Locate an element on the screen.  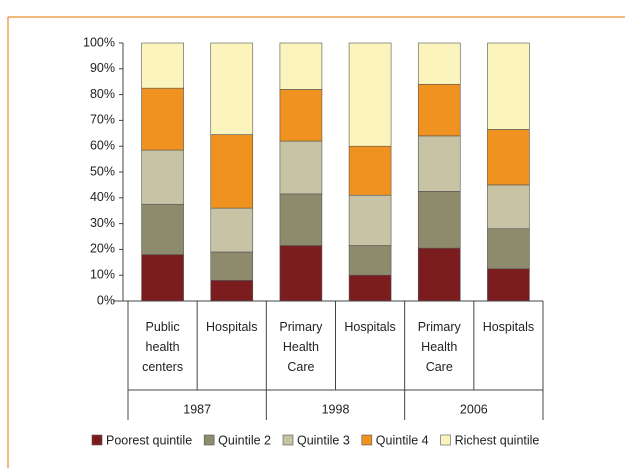
legend-label: Poorest quintile is located at coordinates (149, 440).